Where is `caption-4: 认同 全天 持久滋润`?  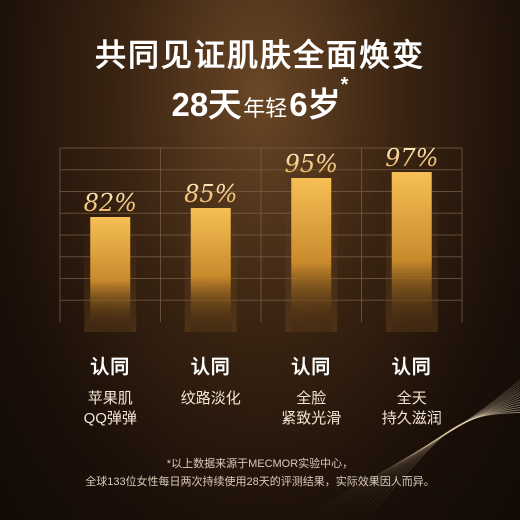 caption-4: 认同 全天 持久滋润 is located at coordinates (412, 390).